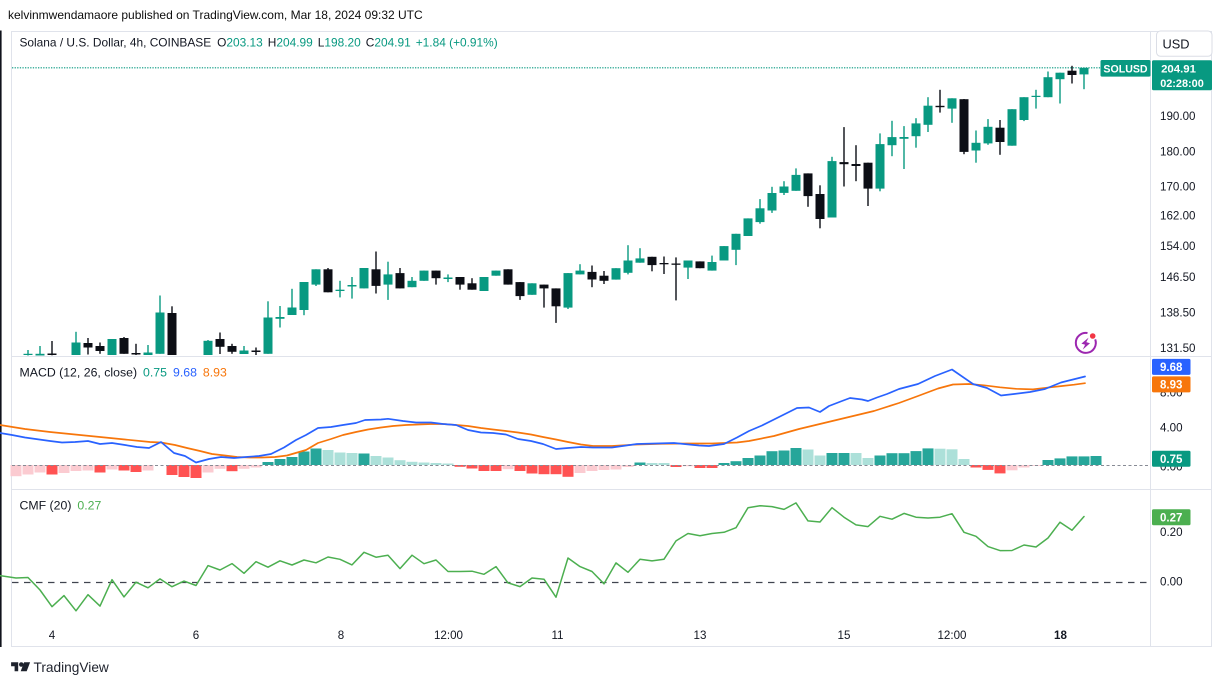 This screenshot has height=684, width=1224. I want to click on svg-text: 146.50, so click(1177, 277).